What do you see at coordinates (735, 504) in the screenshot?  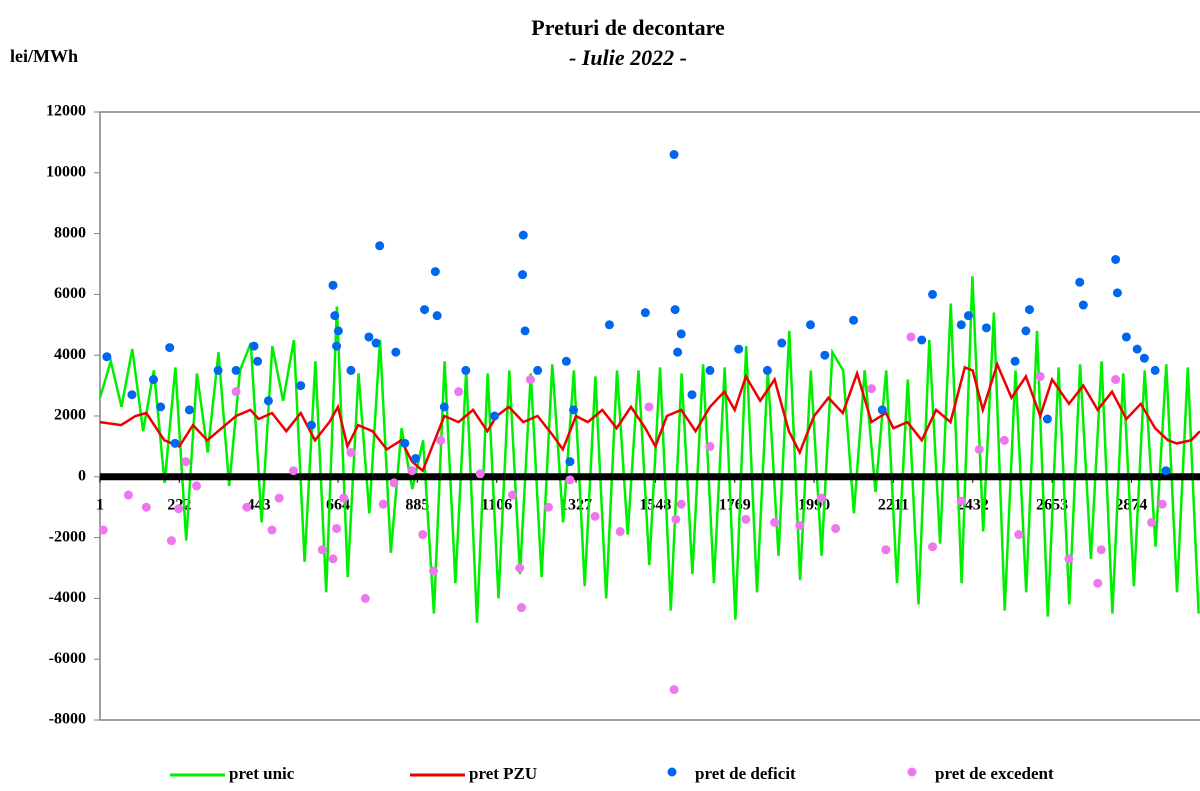 I see `x-tick-label: 1769` at bounding box center [735, 504].